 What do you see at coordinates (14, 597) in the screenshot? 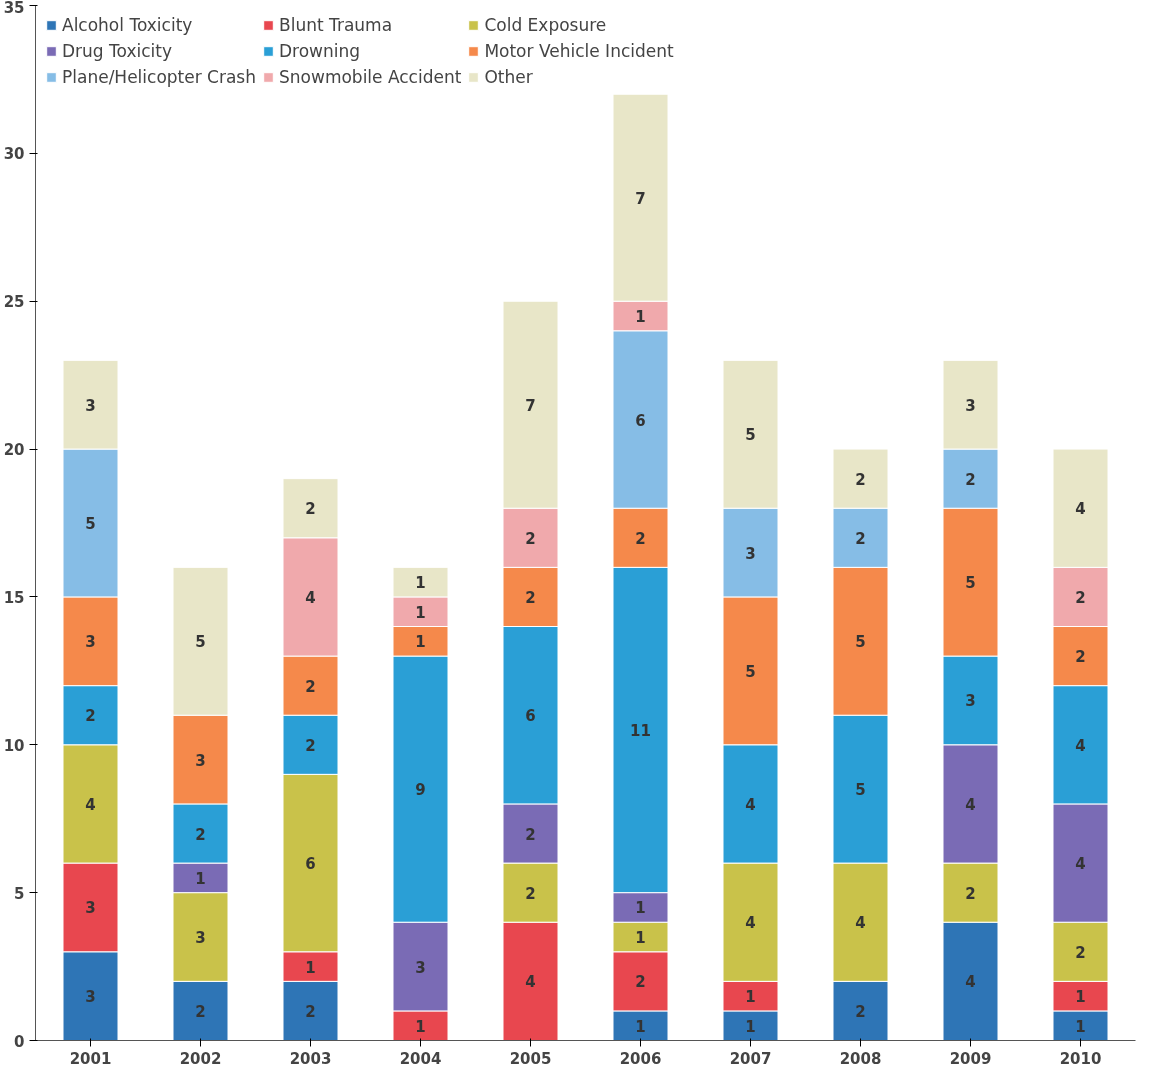
I see `y-tick-label: 15` at bounding box center [14, 597].